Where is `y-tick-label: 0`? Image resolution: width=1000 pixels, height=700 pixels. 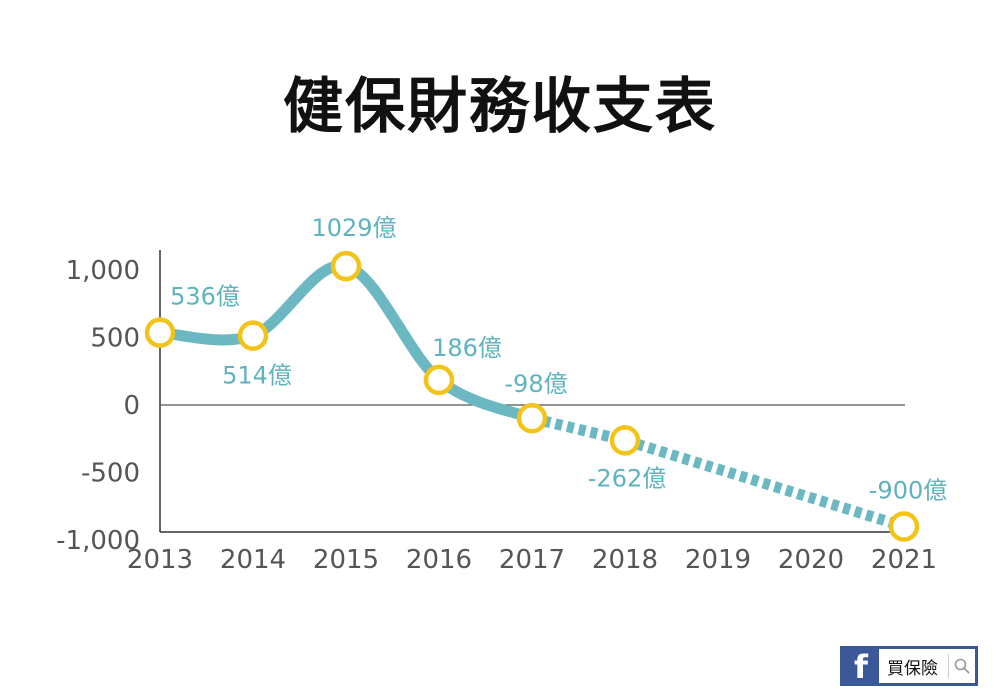
y-tick-label: 0 is located at coordinates (131, 406).